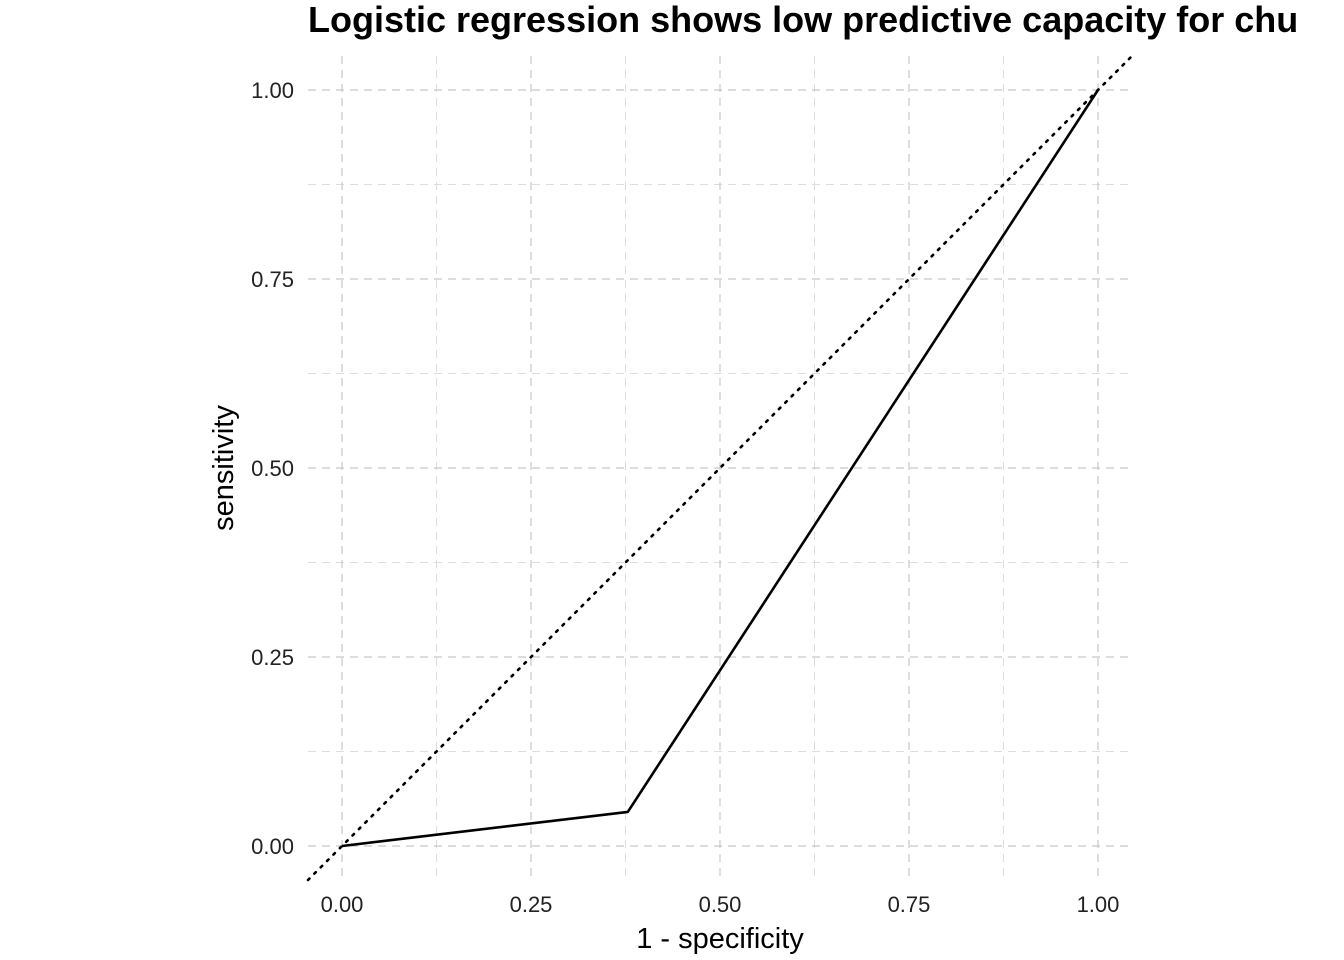 Image resolution: width=1344 pixels, height=960 pixels. Describe the element at coordinates (272, 90) in the screenshot. I see `y-tick-label: 1.00` at that location.